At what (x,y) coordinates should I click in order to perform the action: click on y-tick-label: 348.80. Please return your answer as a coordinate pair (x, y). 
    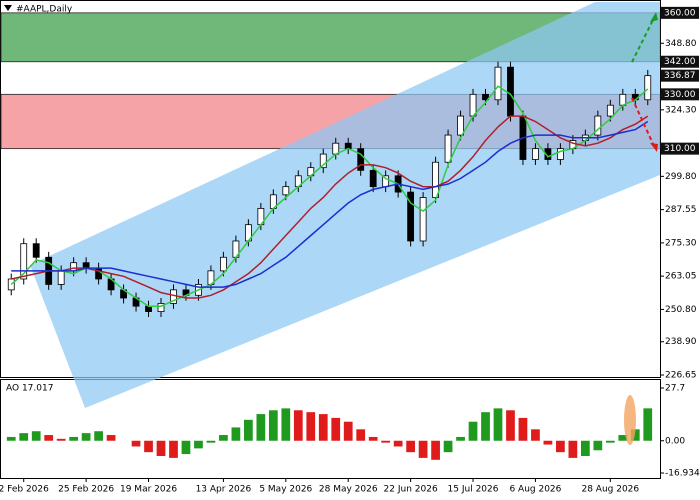
    Looking at the image, I should click on (681, 44).